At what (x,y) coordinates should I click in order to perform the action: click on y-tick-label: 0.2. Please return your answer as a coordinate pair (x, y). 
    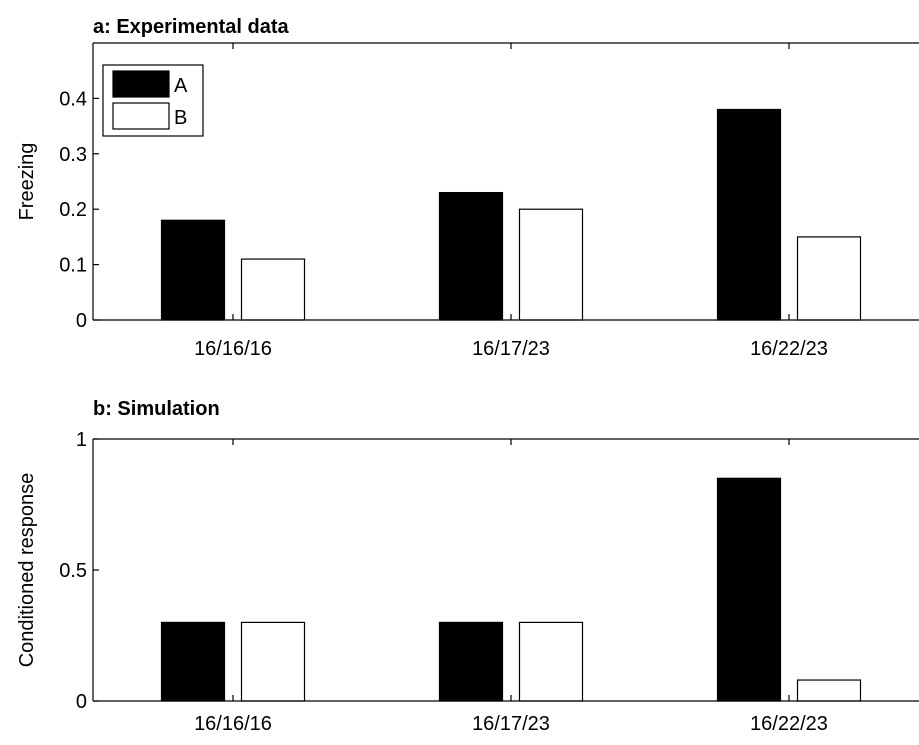
    Looking at the image, I should click on (73, 210).